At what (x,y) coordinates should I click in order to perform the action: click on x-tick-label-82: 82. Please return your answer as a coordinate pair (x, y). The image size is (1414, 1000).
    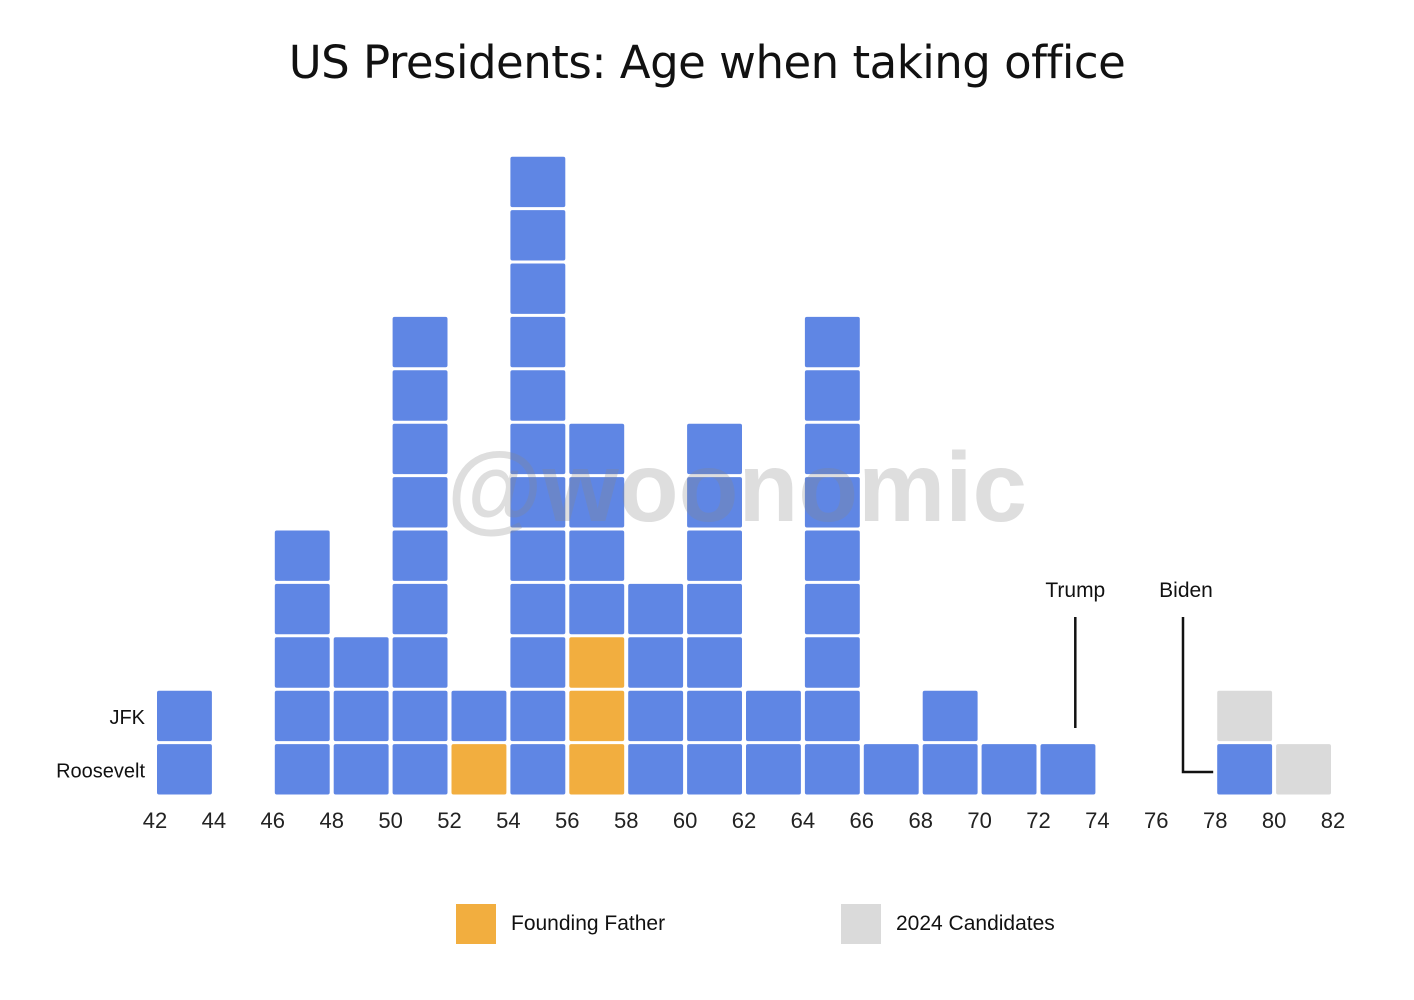
    Looking at the image, I should click on (1333, 820).